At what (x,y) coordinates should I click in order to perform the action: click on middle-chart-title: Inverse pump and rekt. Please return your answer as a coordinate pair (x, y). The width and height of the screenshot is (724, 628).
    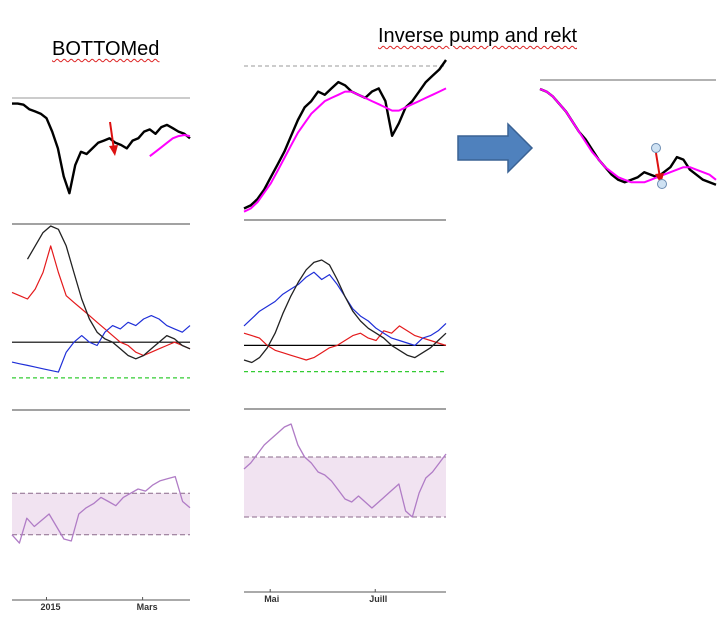
    Looking at the image, I should click on (477, 36).